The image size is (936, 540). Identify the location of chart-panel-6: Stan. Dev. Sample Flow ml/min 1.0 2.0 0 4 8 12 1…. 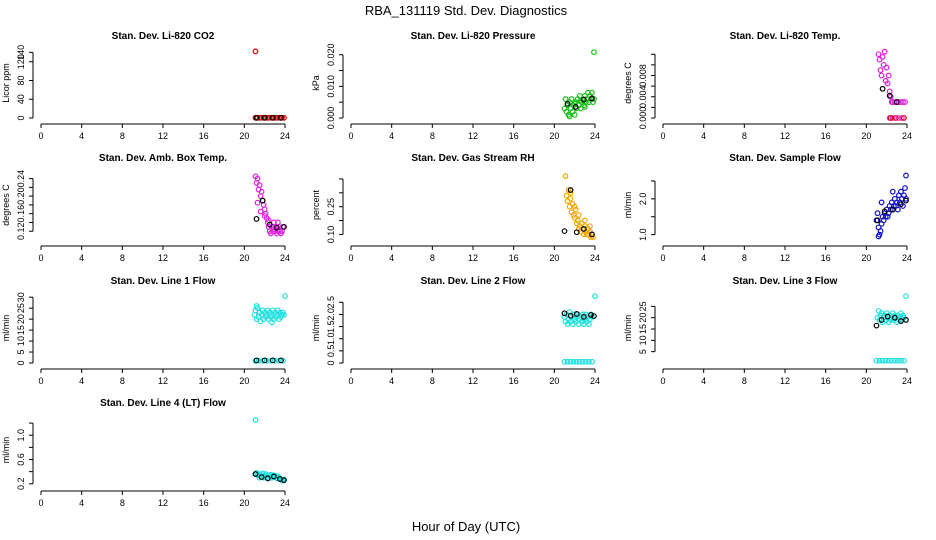
(767, 208).